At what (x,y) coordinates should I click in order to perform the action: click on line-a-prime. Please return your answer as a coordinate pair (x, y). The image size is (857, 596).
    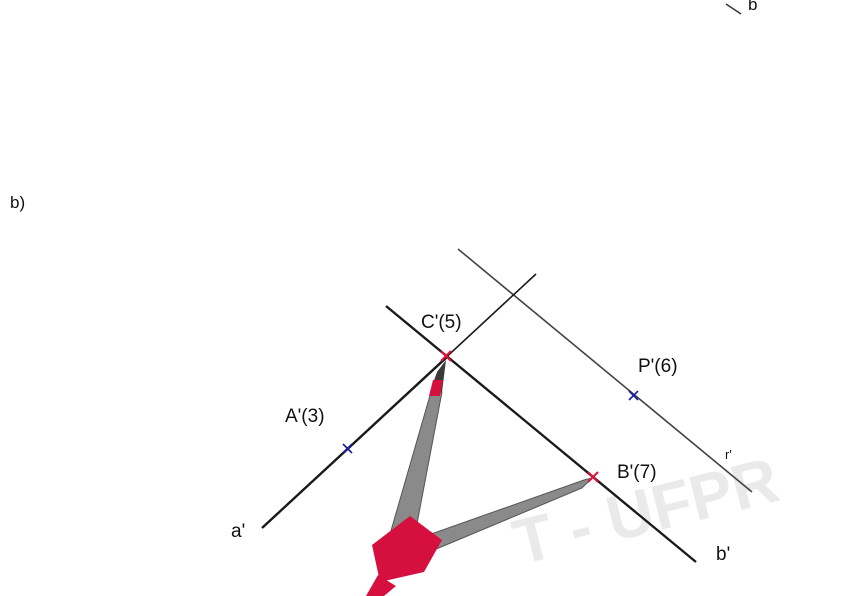
    Looking at the image, I should click on (354, 442).